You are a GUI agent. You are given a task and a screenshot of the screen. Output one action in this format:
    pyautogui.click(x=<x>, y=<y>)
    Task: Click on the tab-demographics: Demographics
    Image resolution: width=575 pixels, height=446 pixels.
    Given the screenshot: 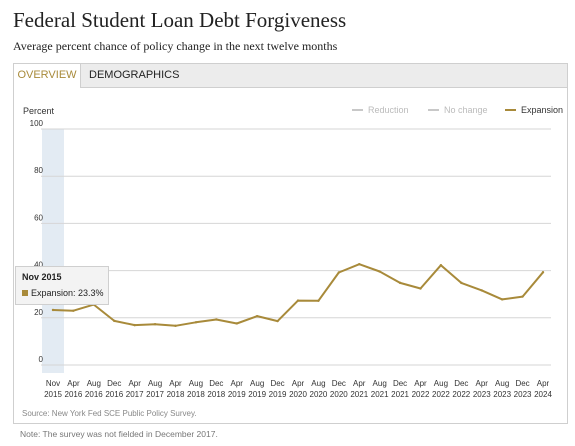 What is the action you would take?
    pyautogui.click(x=134, y=75)
    